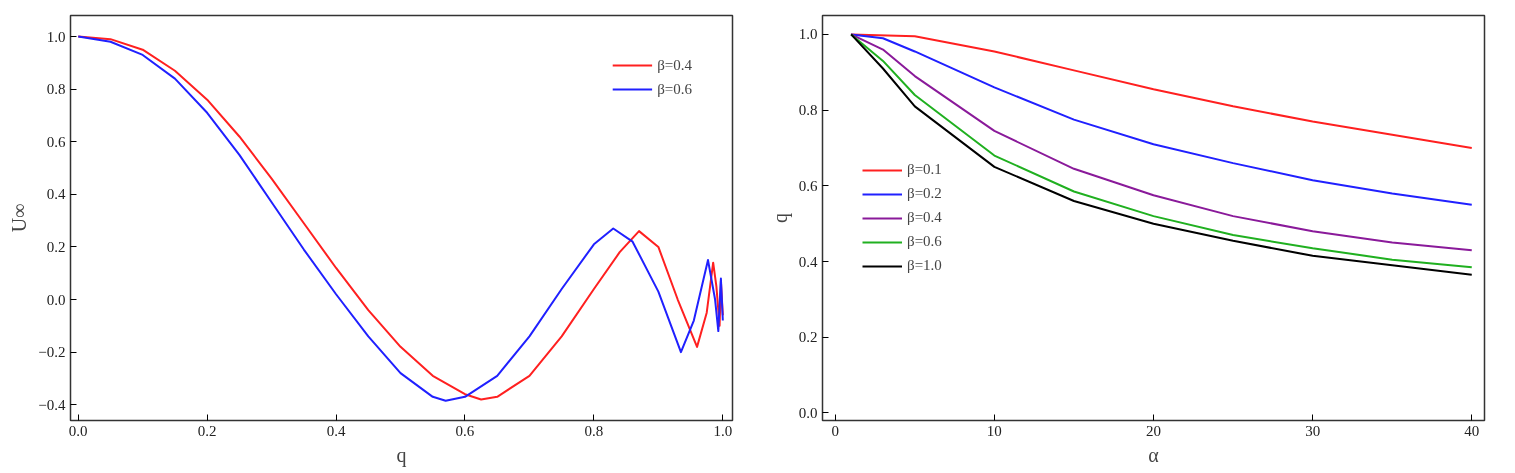 The height and width of the screenshot is (473, 1515). I want to click on line-series, so click(1161, 91).